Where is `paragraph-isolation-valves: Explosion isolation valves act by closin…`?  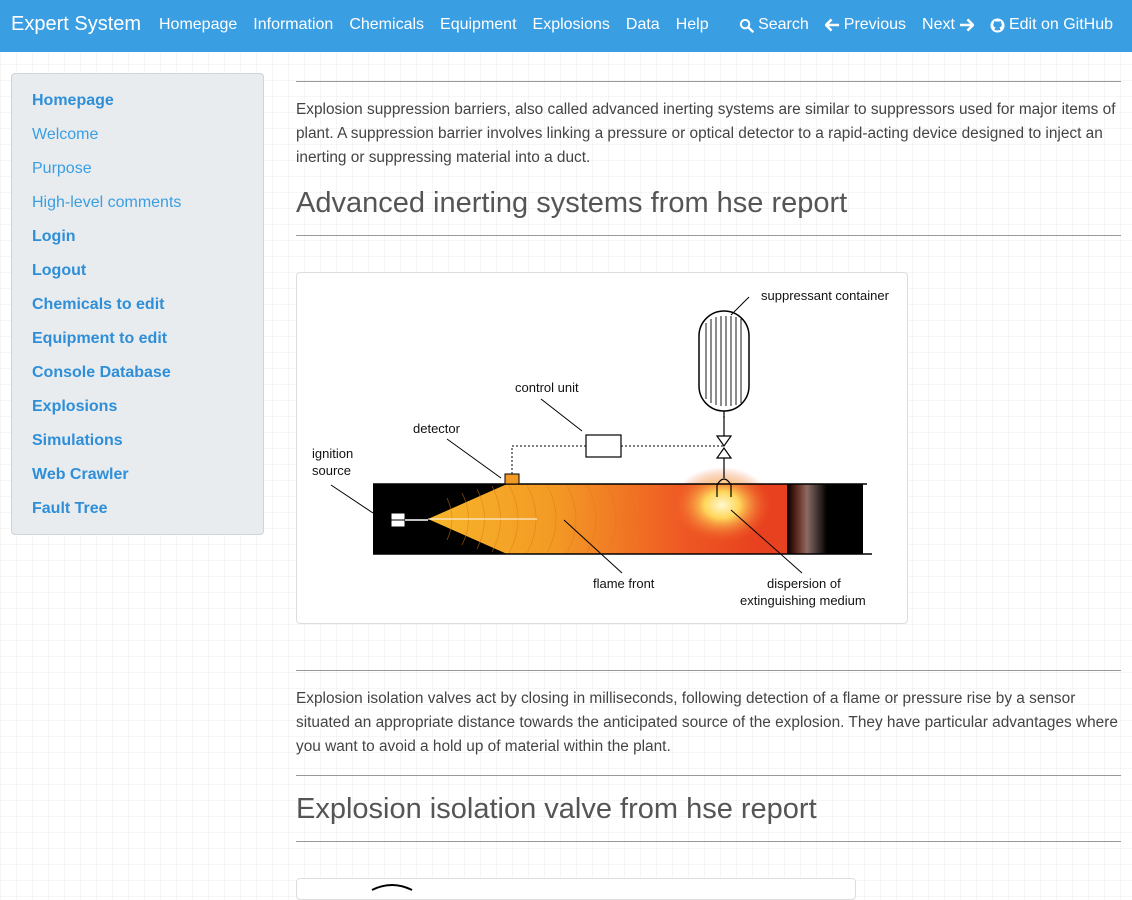
paragraph-isolation-valves: Explosion isolation valves act by closin… is located at coordinates (707, 722).